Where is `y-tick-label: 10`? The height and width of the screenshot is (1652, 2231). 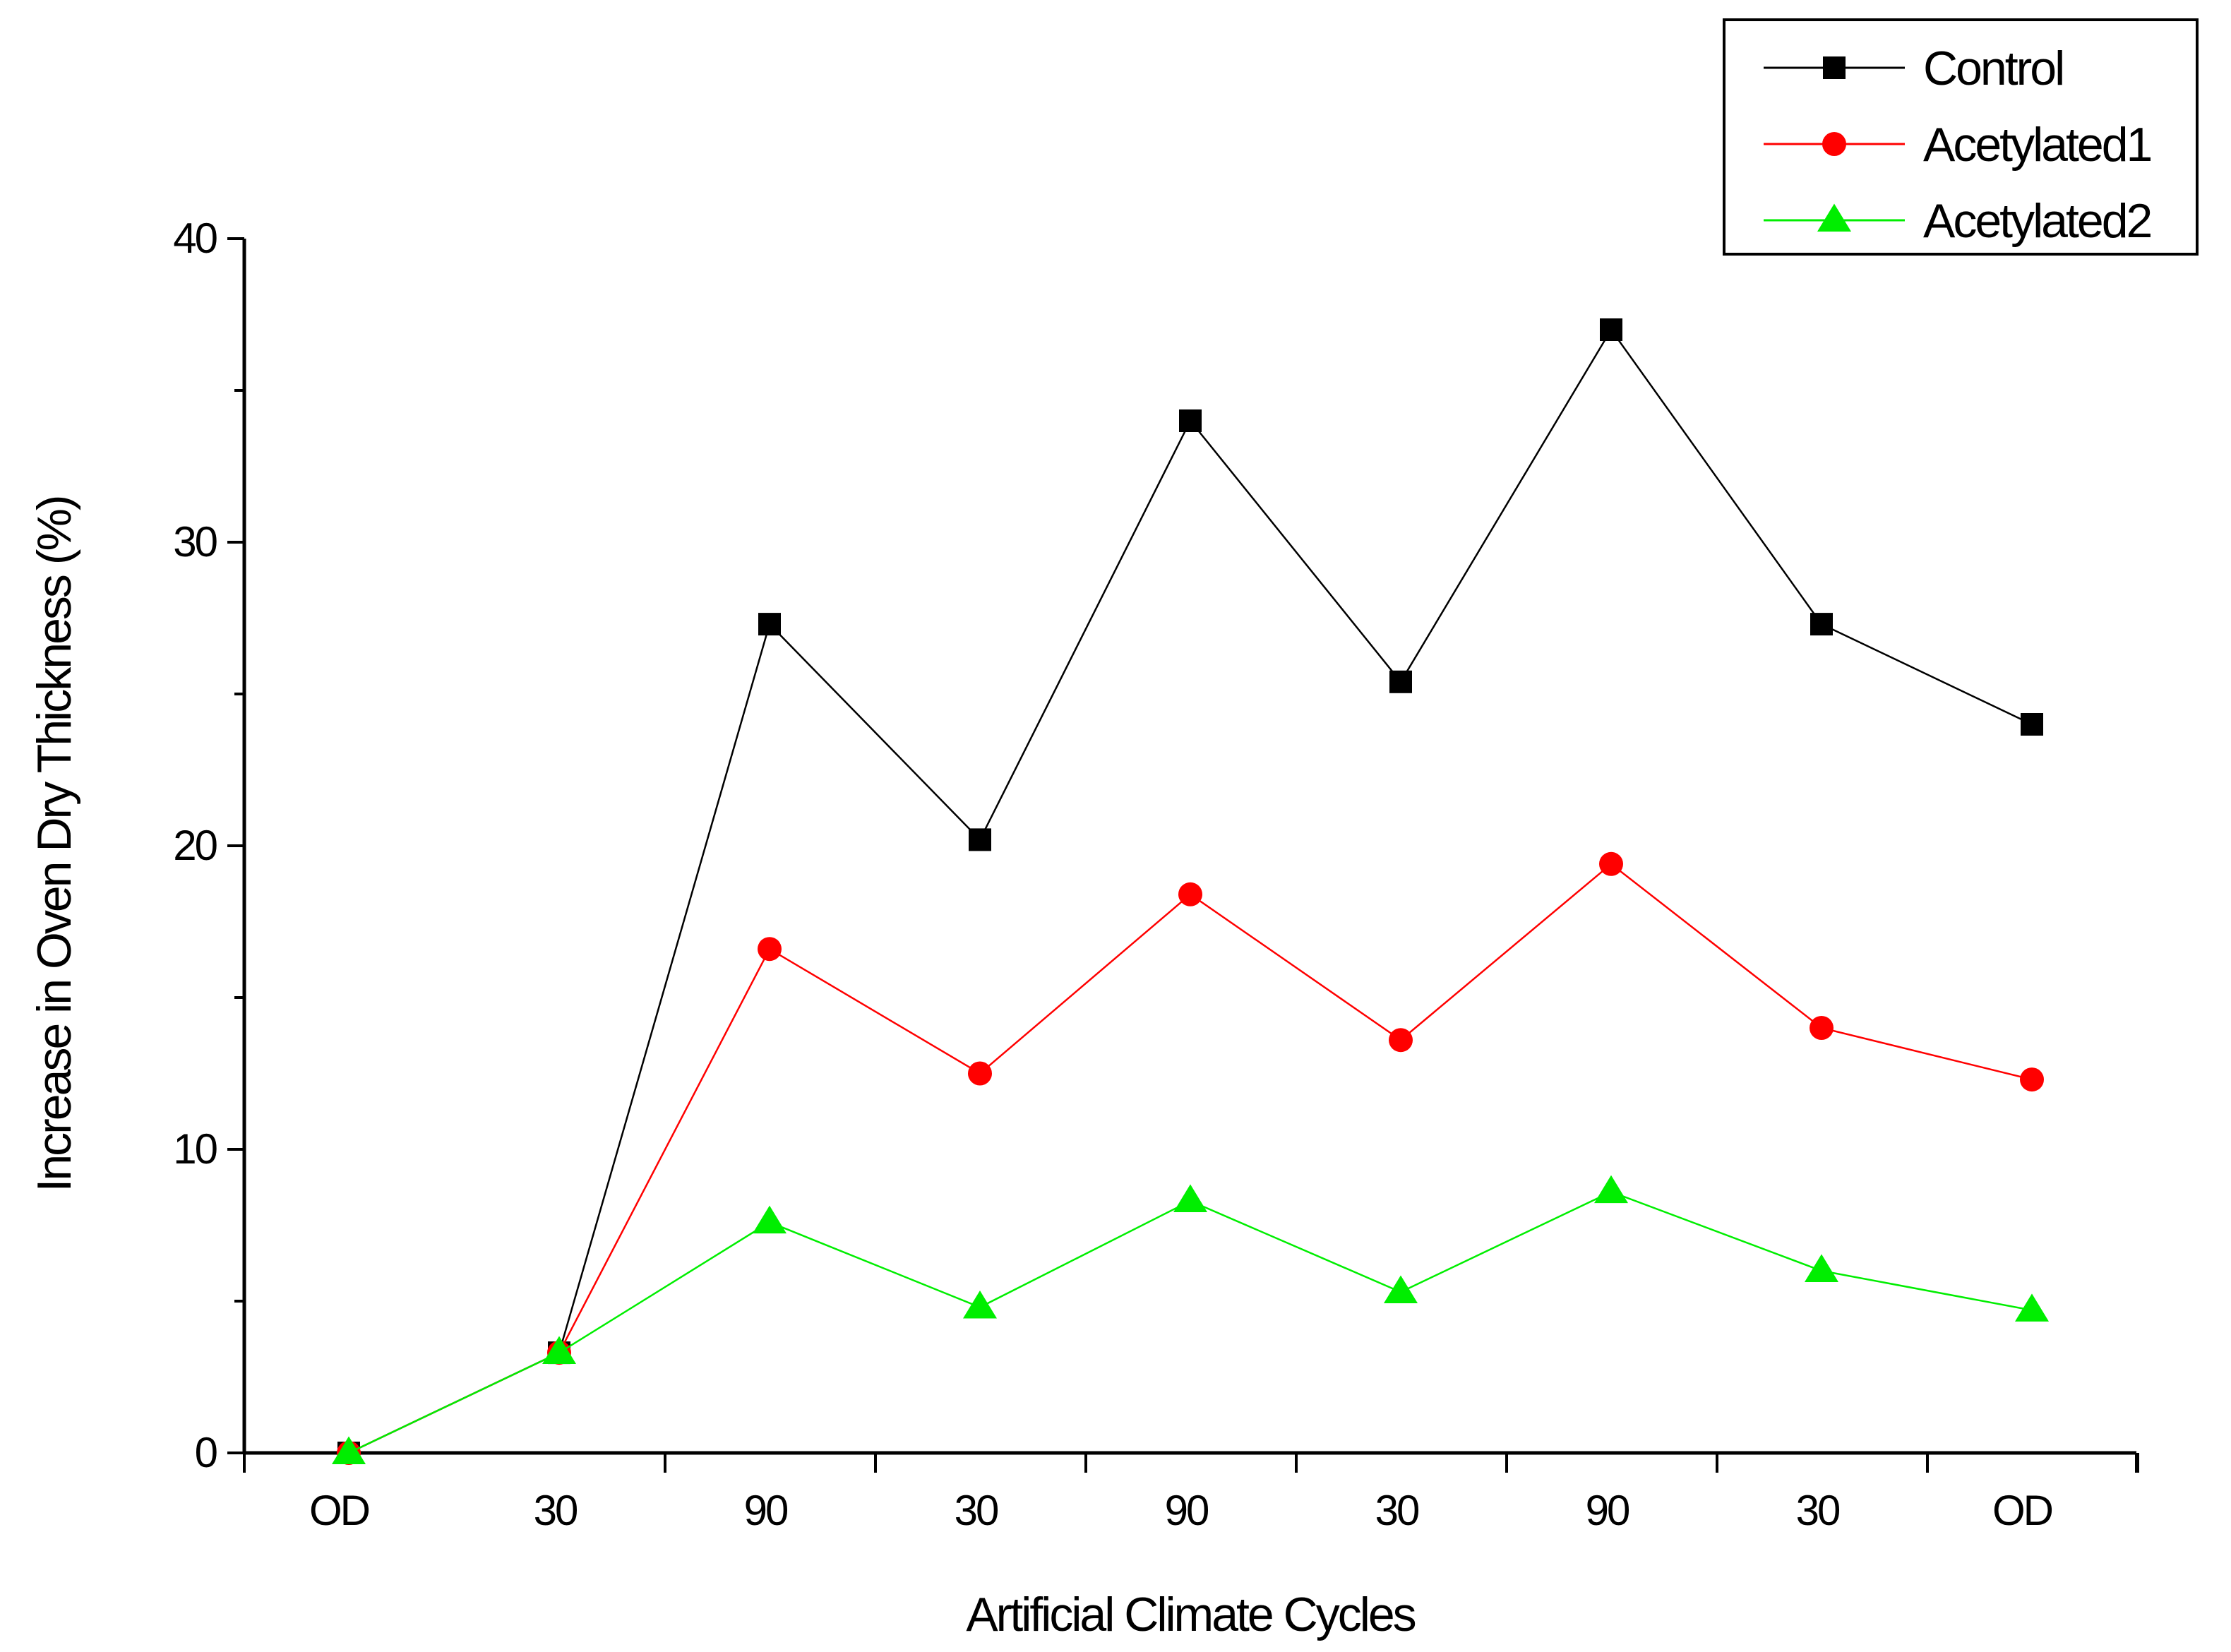
y-tick-label: 10 is located at coordinates (195, 1149).